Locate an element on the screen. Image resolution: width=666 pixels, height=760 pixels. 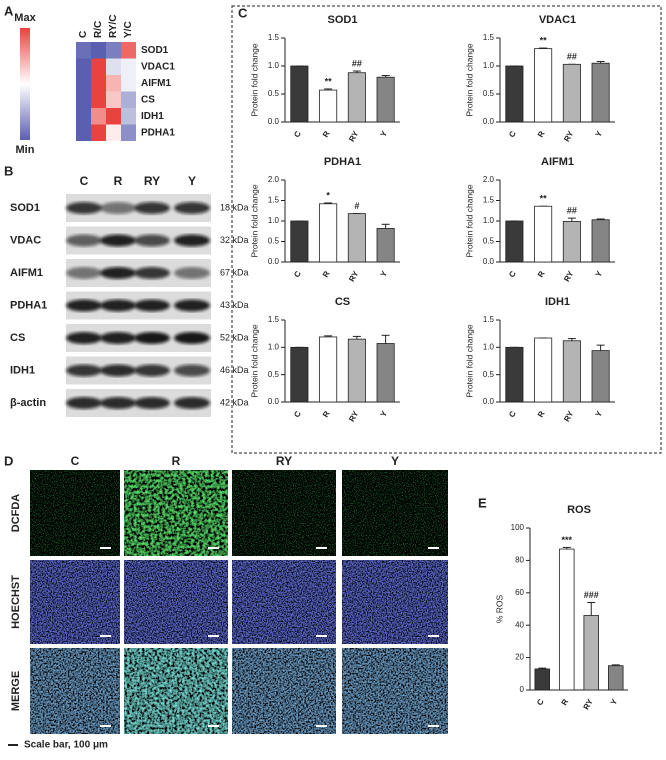
micro-row-label: HOECHST is located at coordinates (16, 602).